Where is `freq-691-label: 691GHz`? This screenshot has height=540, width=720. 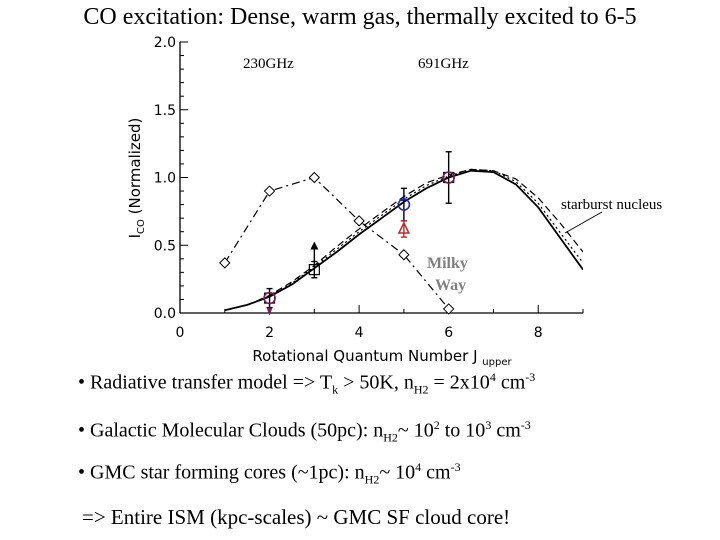
freq-691-label: 691GHz is located at coordinates (443, 64).